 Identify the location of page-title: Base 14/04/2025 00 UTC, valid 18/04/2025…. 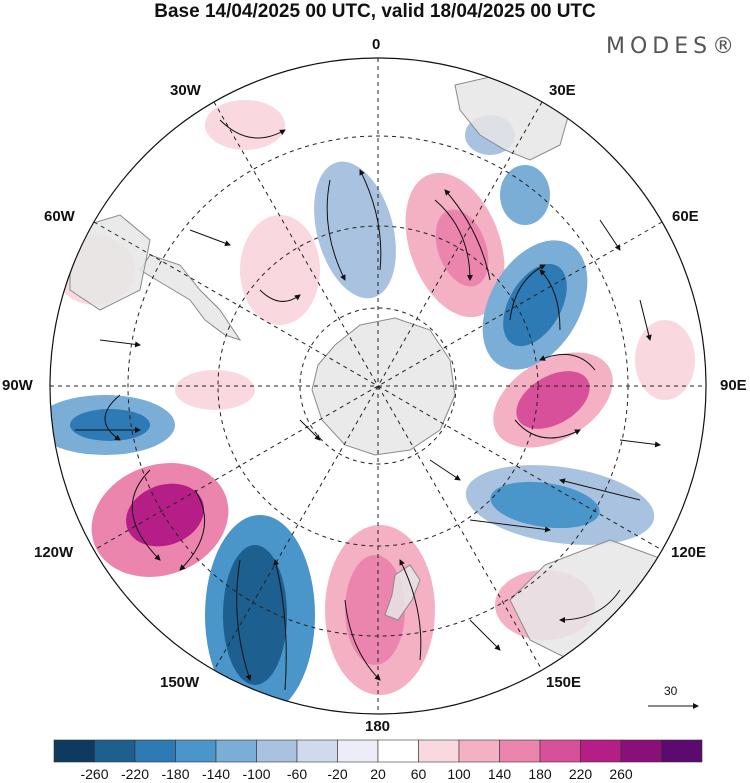
(375, 11).